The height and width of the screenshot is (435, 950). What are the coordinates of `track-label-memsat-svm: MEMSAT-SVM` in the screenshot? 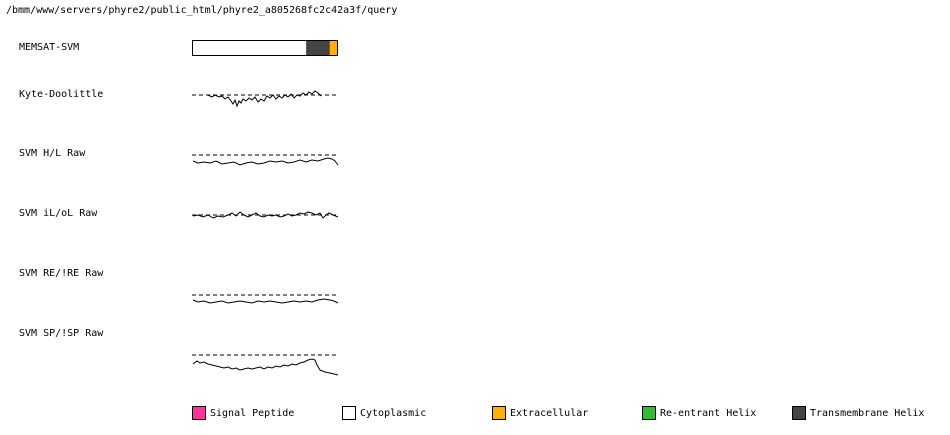 It's located at (49, 47).